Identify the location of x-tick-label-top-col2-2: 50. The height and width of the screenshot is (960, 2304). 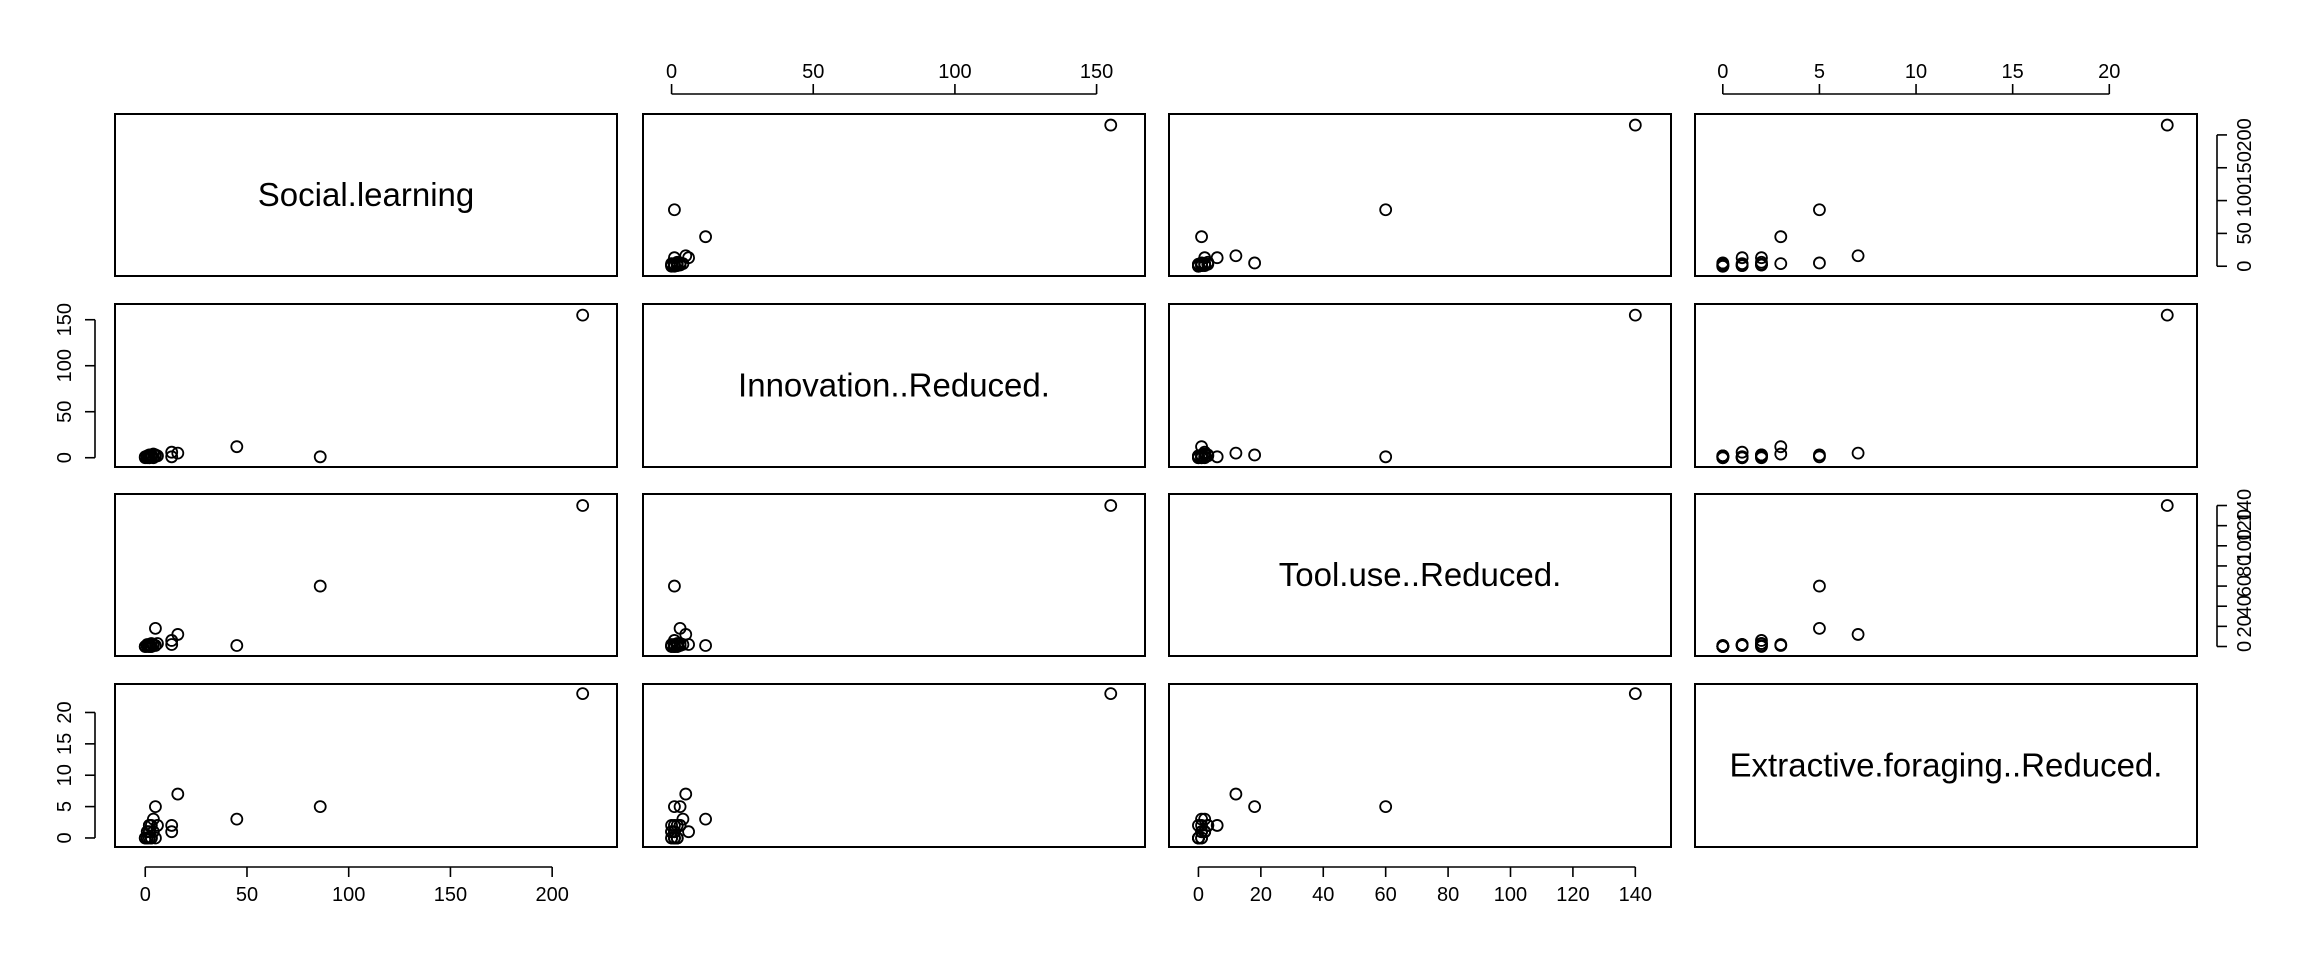
(813, 72).